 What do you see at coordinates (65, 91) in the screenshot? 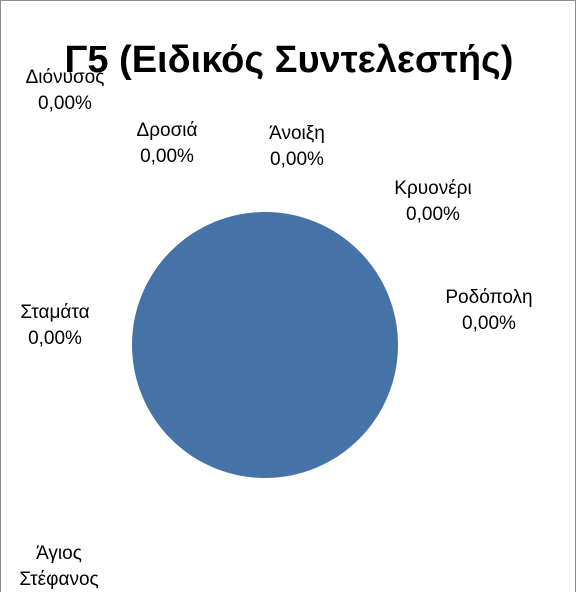
I see `slice-label: Διόνυσος 0,00%` at bounding box center [65, 91].